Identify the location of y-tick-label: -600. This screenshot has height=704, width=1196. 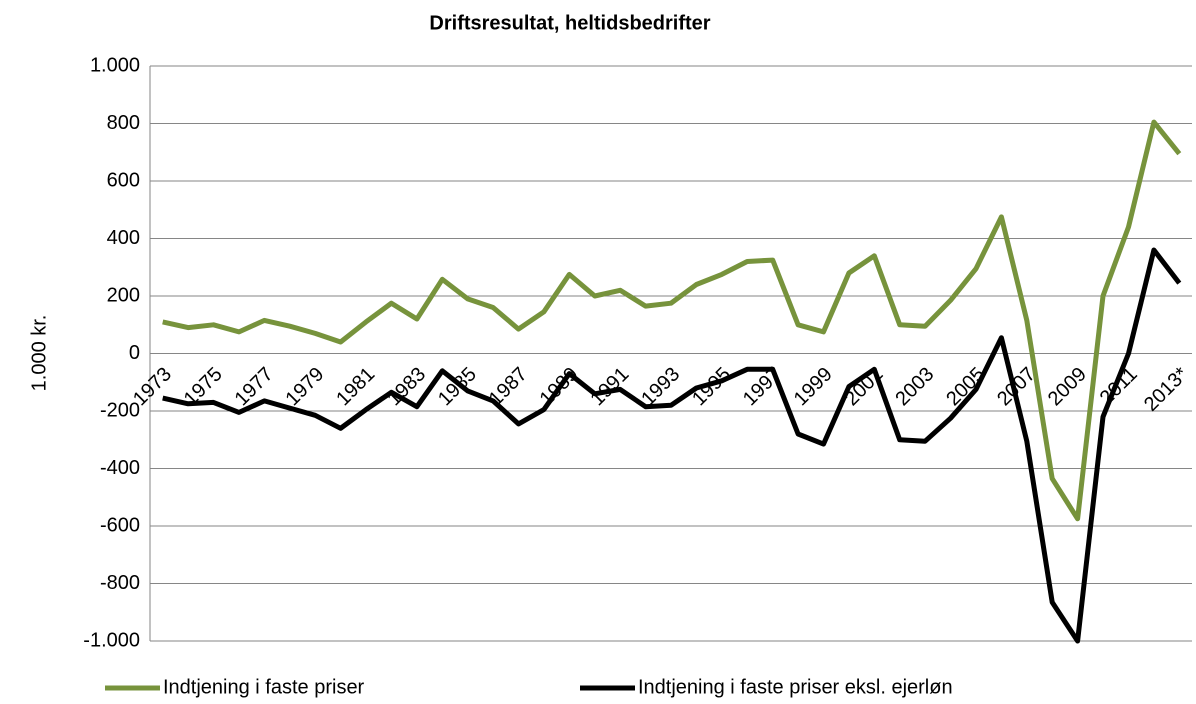
(120, 525).